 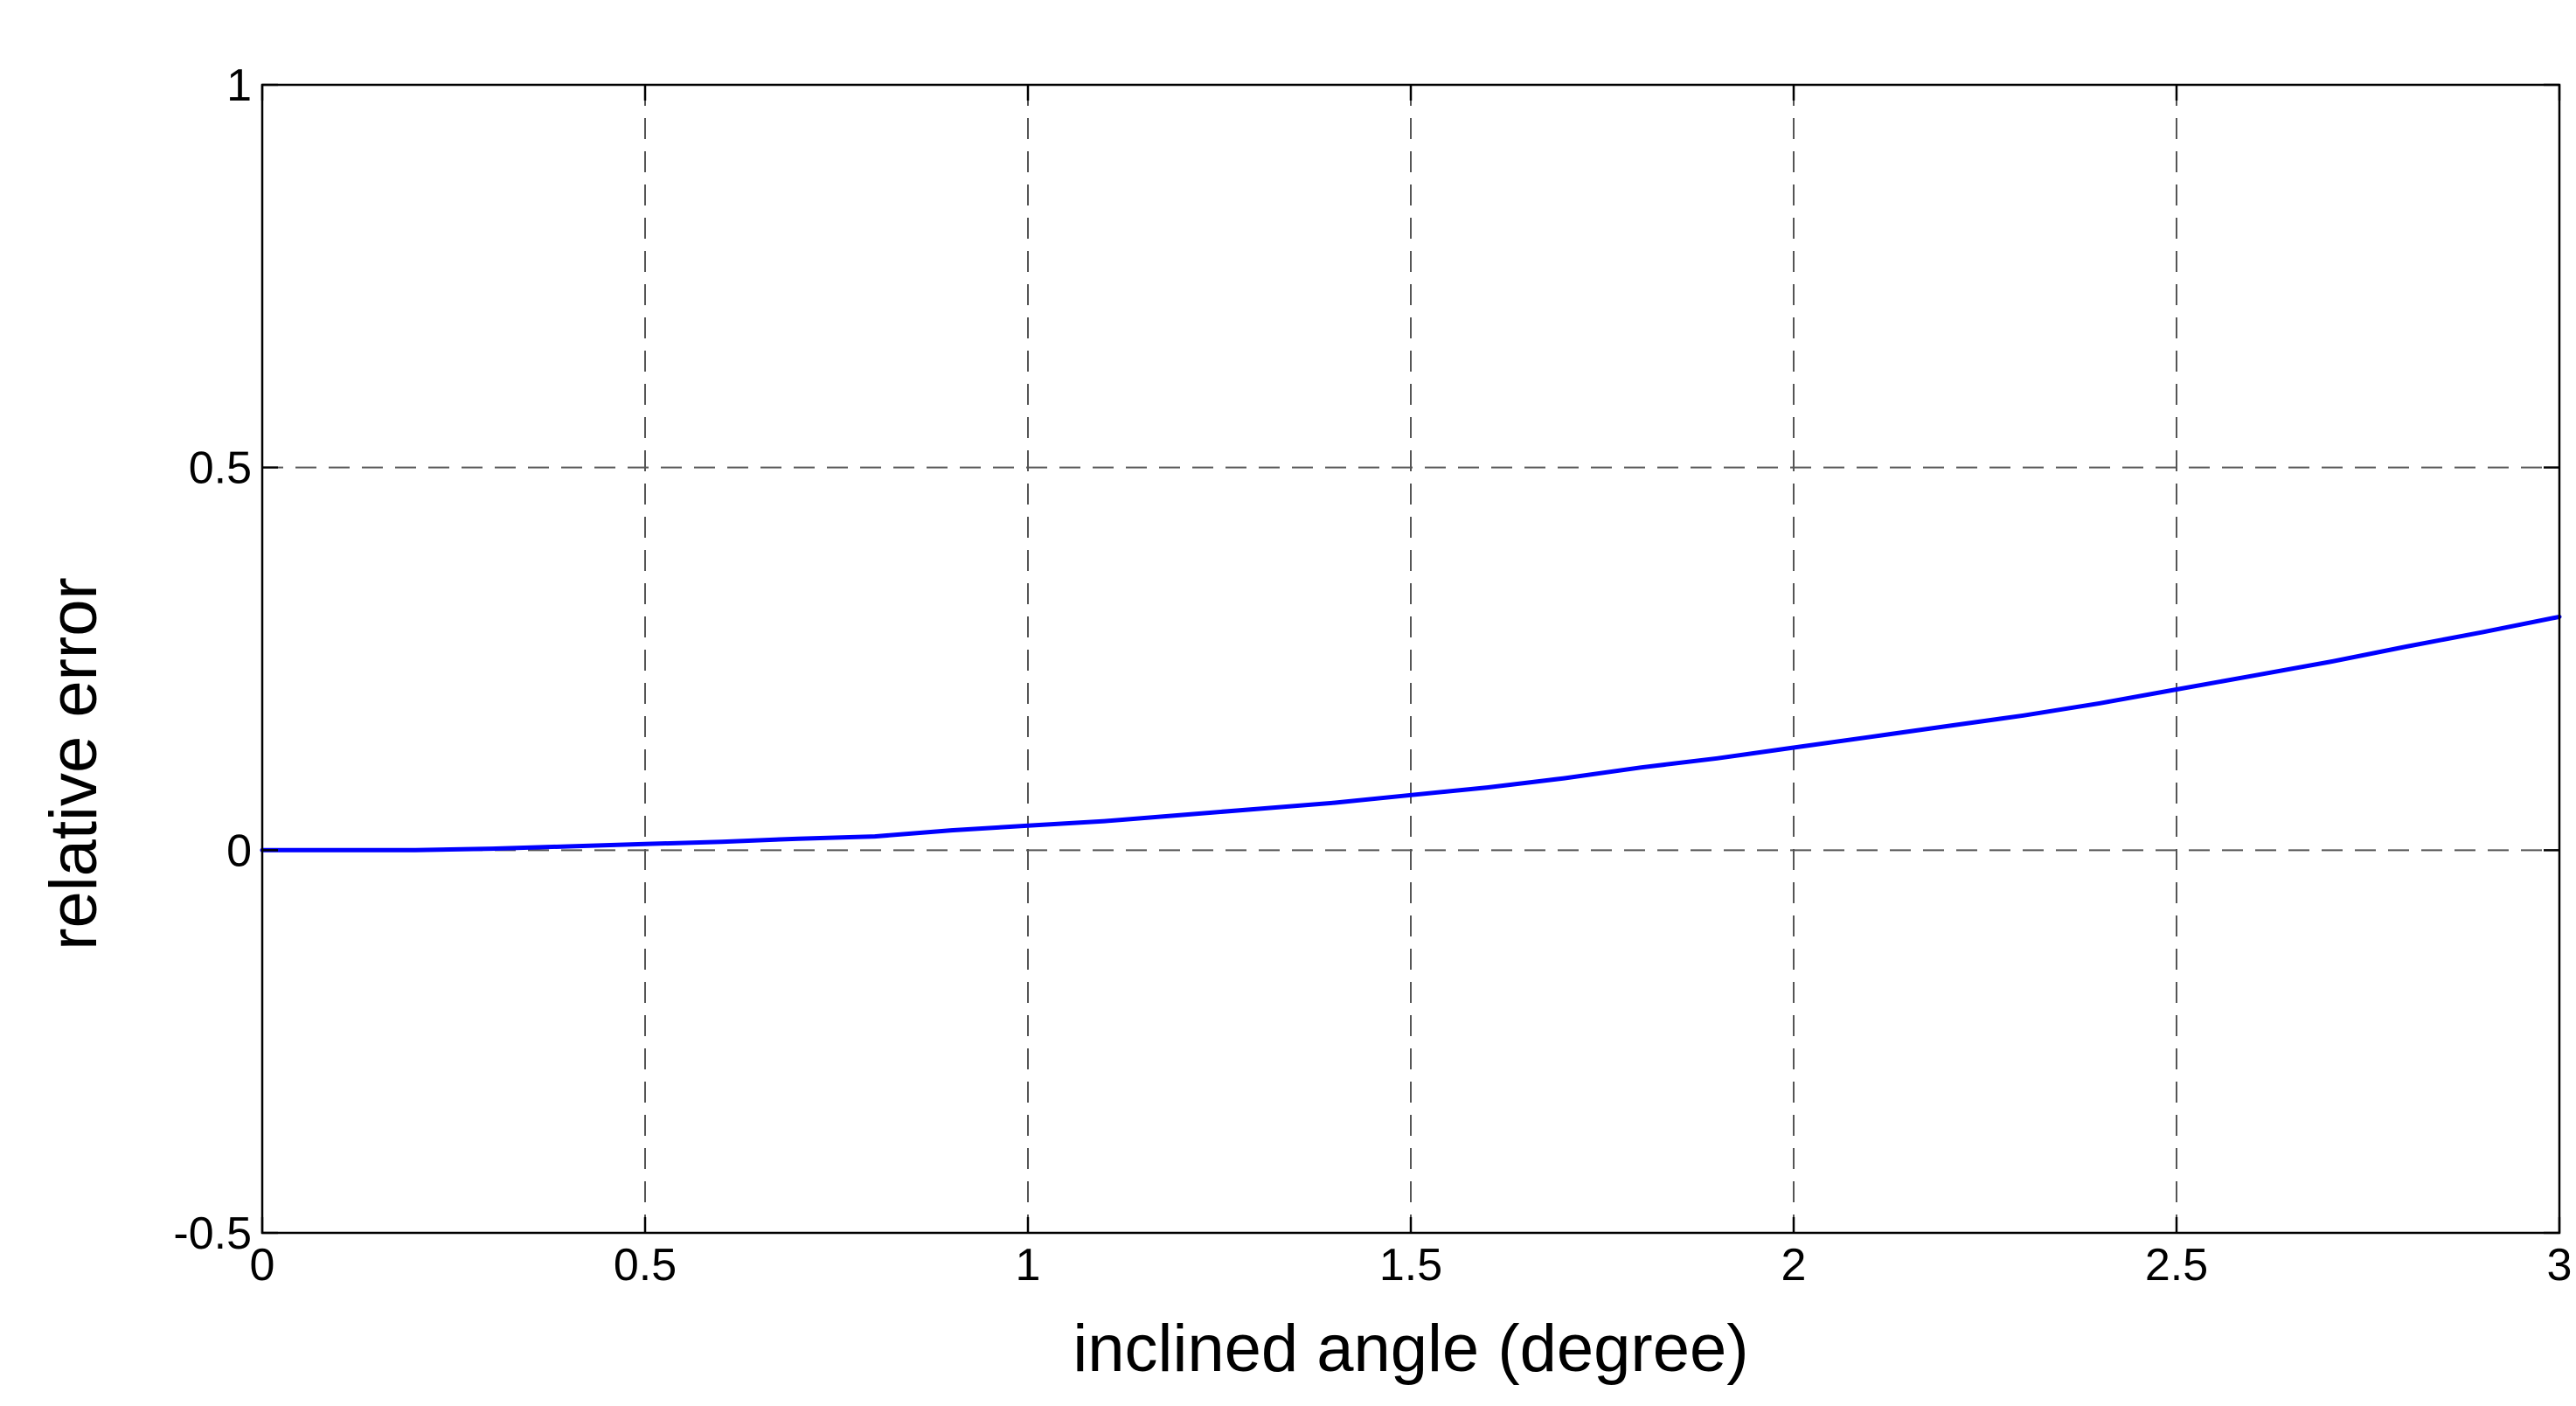 I want to click on y-tick-label: -0.5, so click(x=213, y=1233).